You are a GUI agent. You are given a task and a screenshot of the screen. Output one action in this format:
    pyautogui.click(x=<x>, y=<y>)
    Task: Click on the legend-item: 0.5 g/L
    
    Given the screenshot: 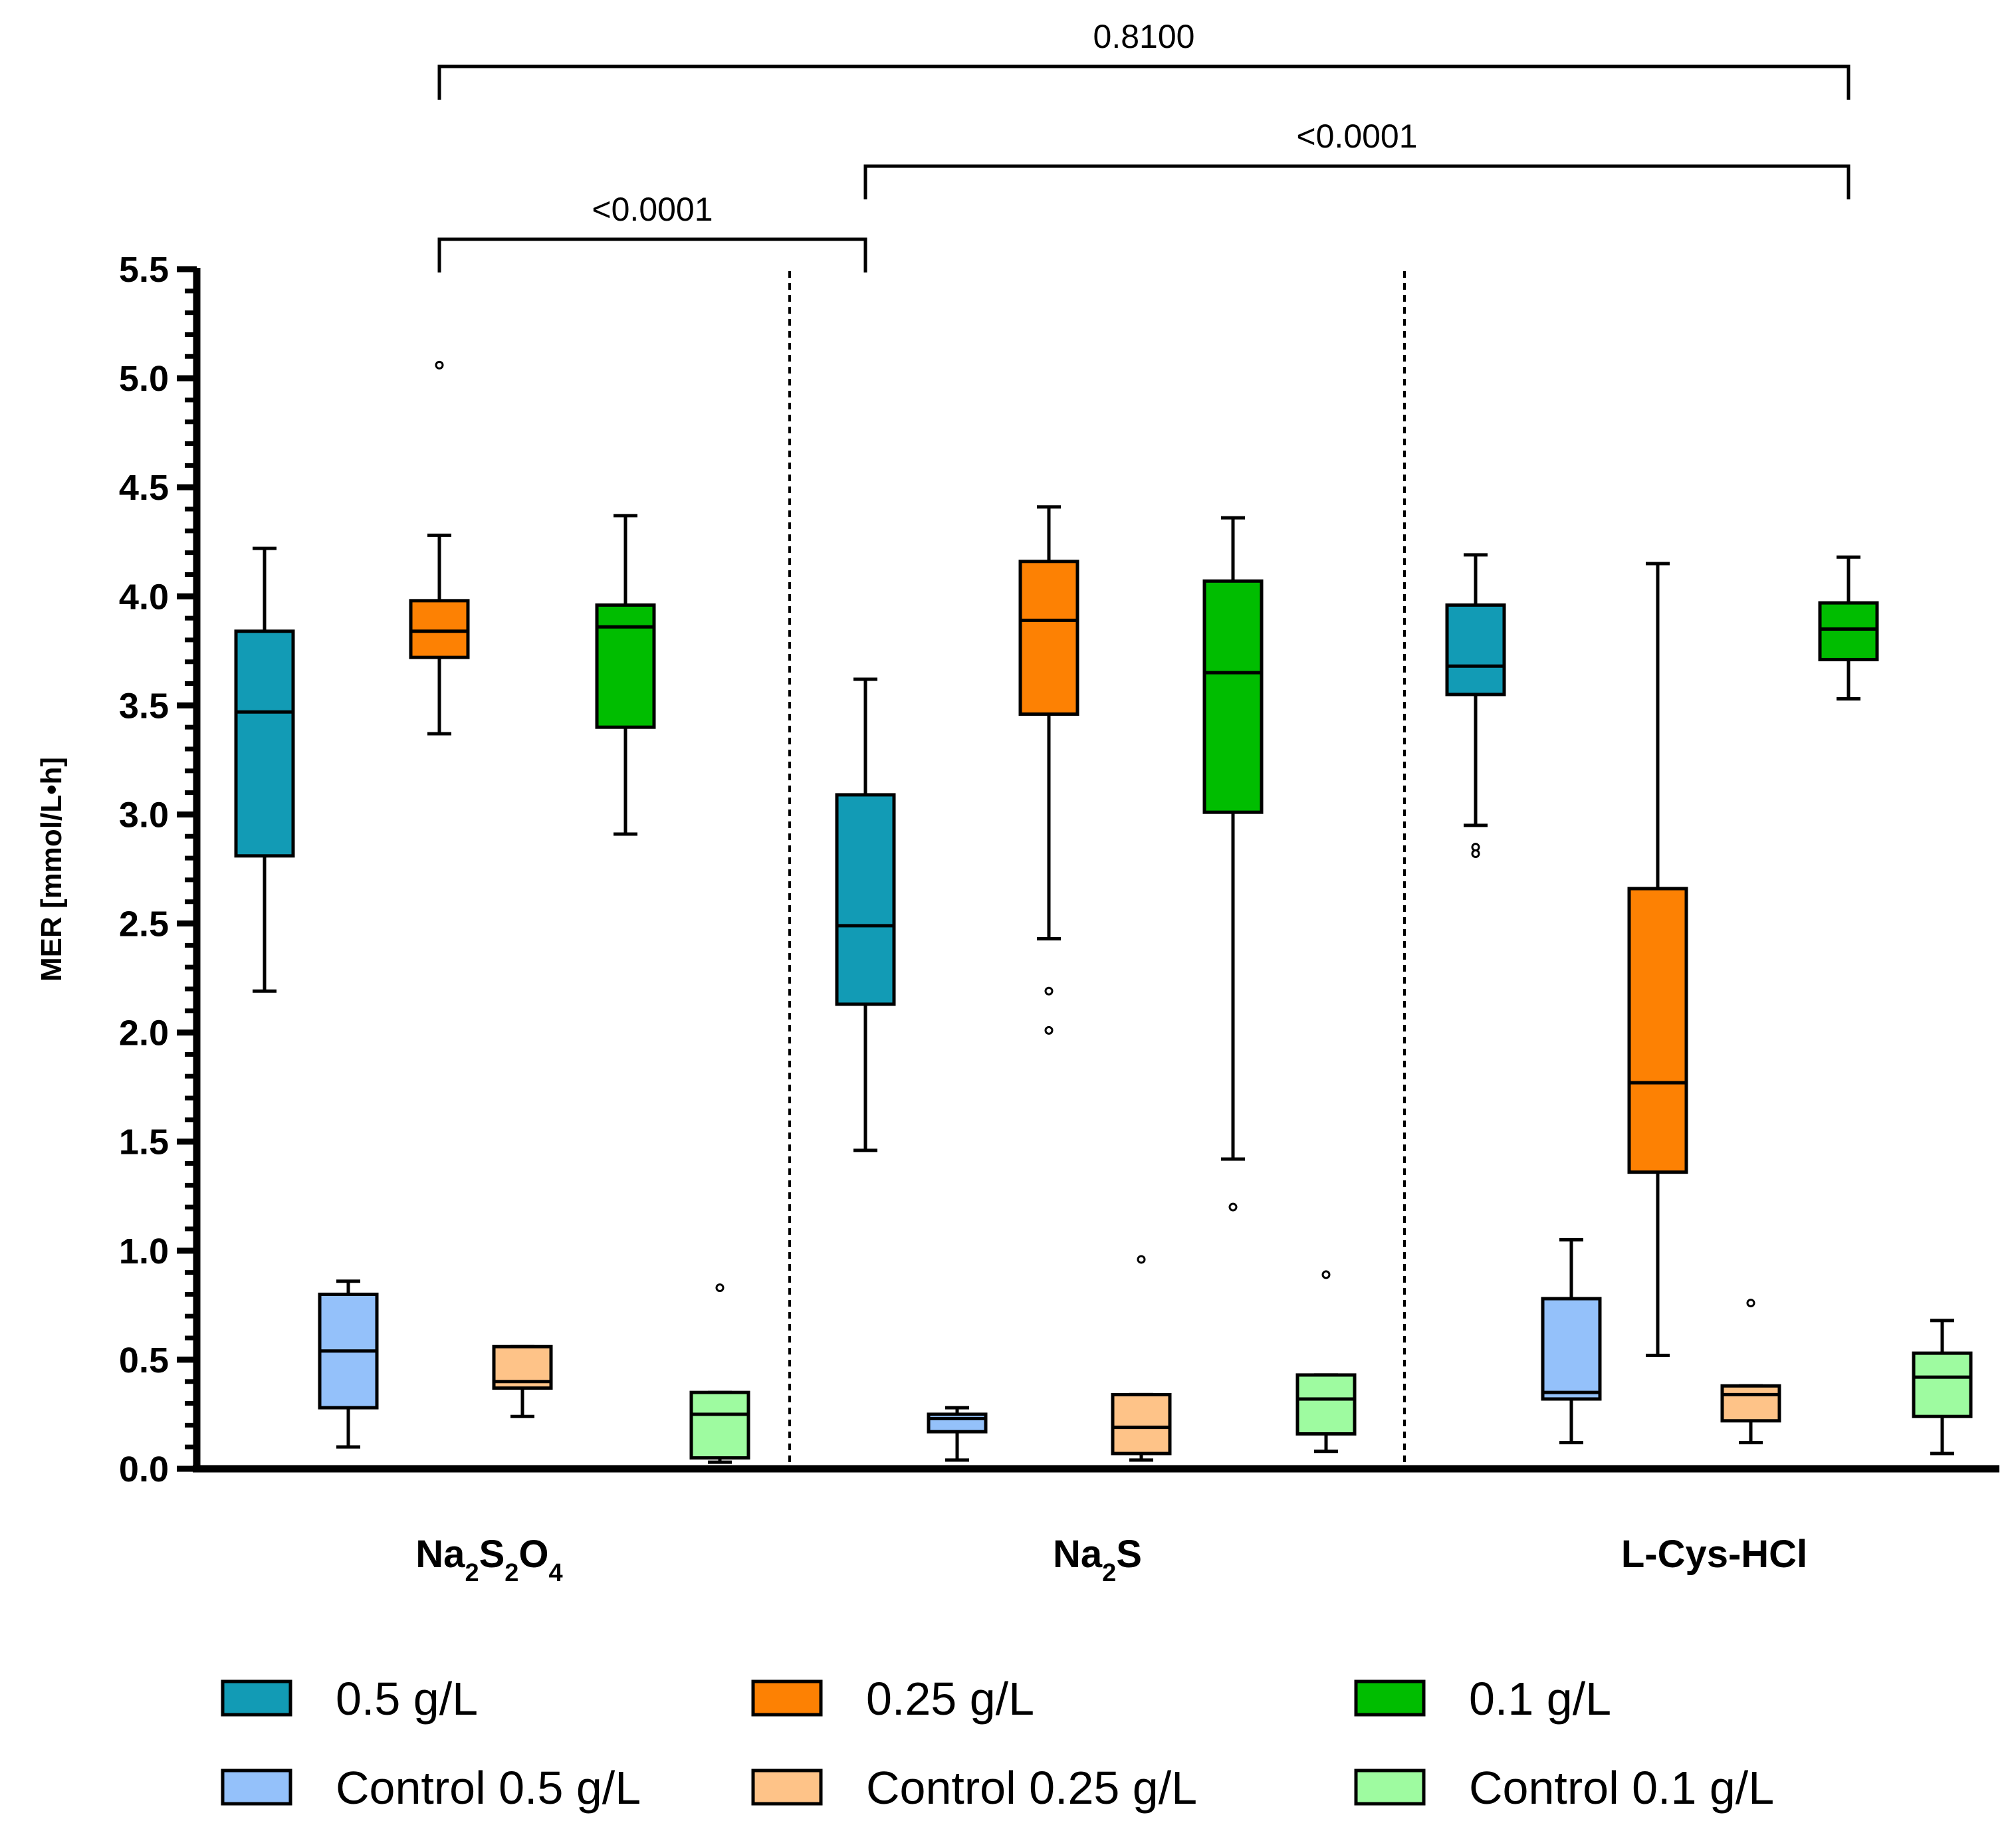 What is the action you would take?
    pyautogui.click(x=349, y=1699)
    